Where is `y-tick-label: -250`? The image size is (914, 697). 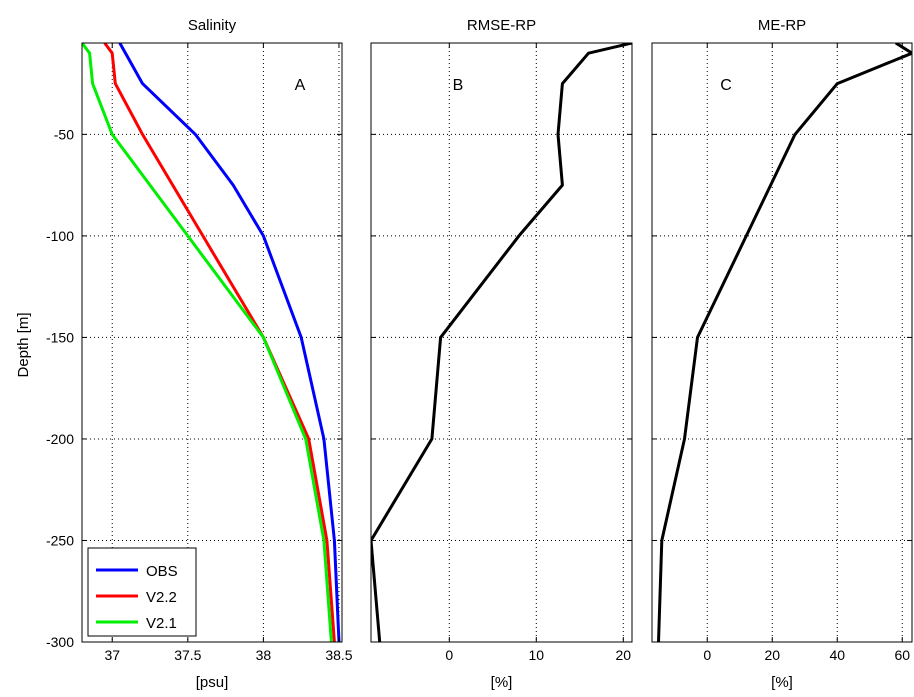 y-tick-label: -250 is located at coordinates (60, 540).